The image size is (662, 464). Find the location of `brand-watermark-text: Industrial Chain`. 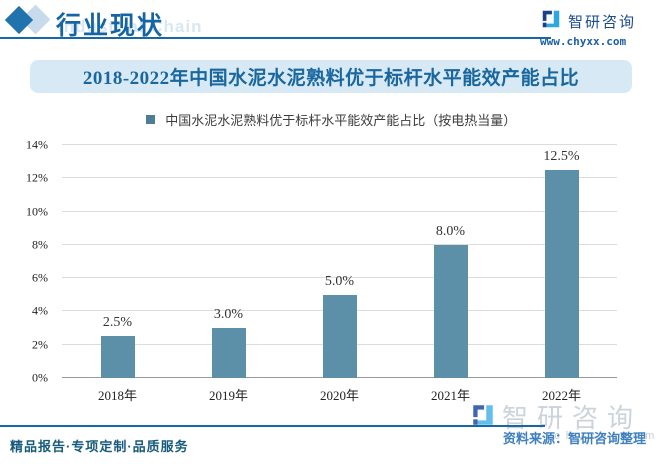

brand-watermark-text: Industrial Chain is located at coordinates (130, 26).